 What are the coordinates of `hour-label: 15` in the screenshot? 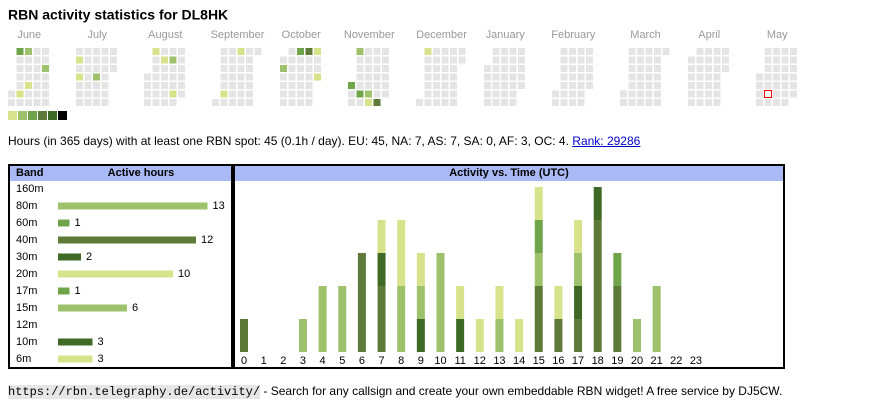 It's located at (539, 361).